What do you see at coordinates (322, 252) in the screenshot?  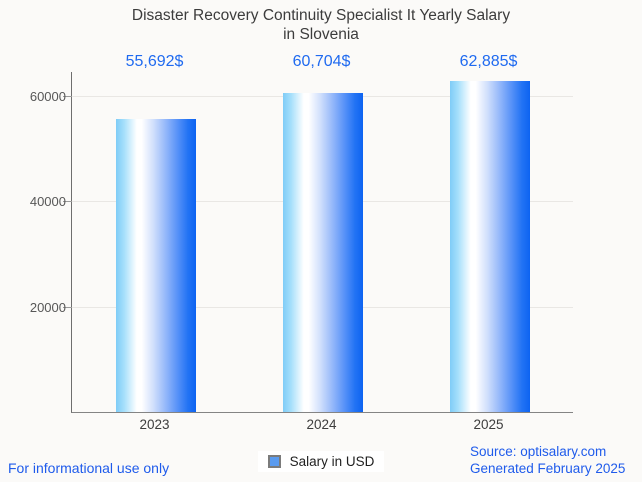 I see `bar-2024` at bounding box center [322, 252].